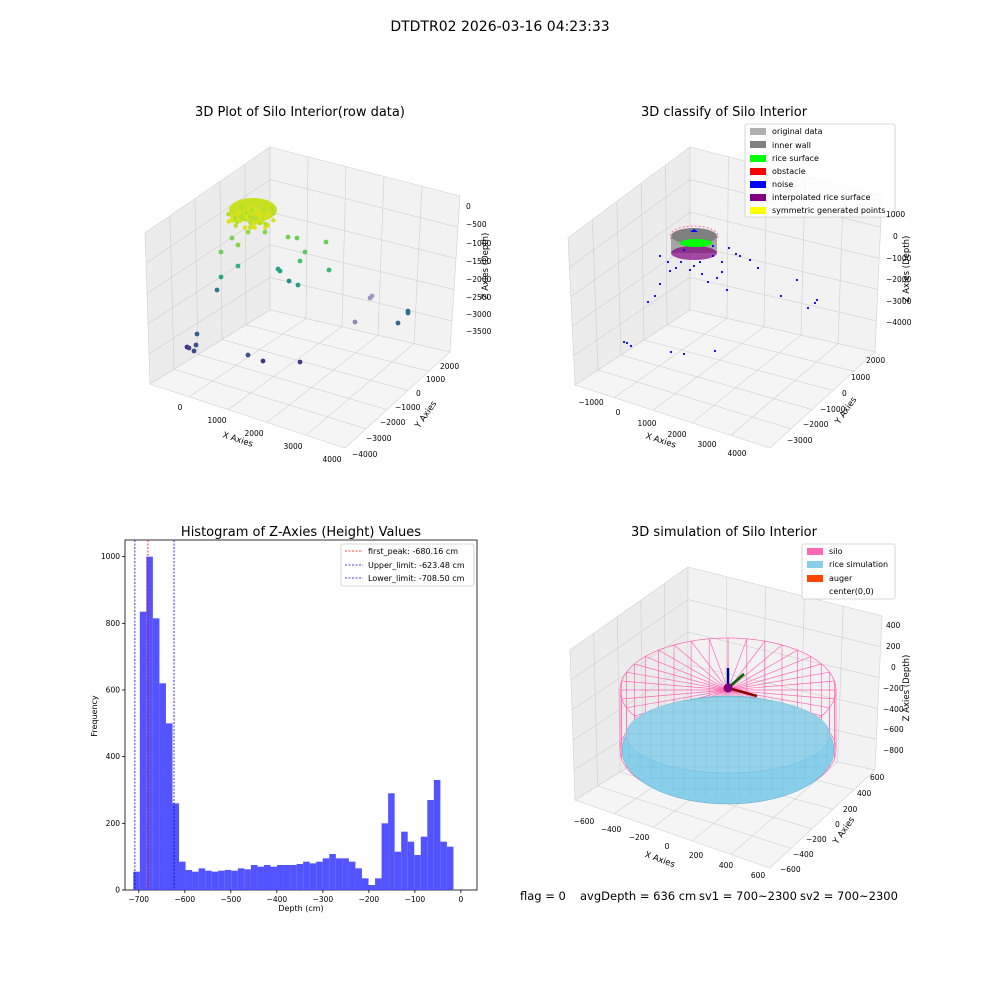 The height and width of the screenshot is (1000, 1000). What do you see at coordinates (618, 412) in the screenshot?
I see `classify-x-tick: 0` at bounding box center [618, 412].